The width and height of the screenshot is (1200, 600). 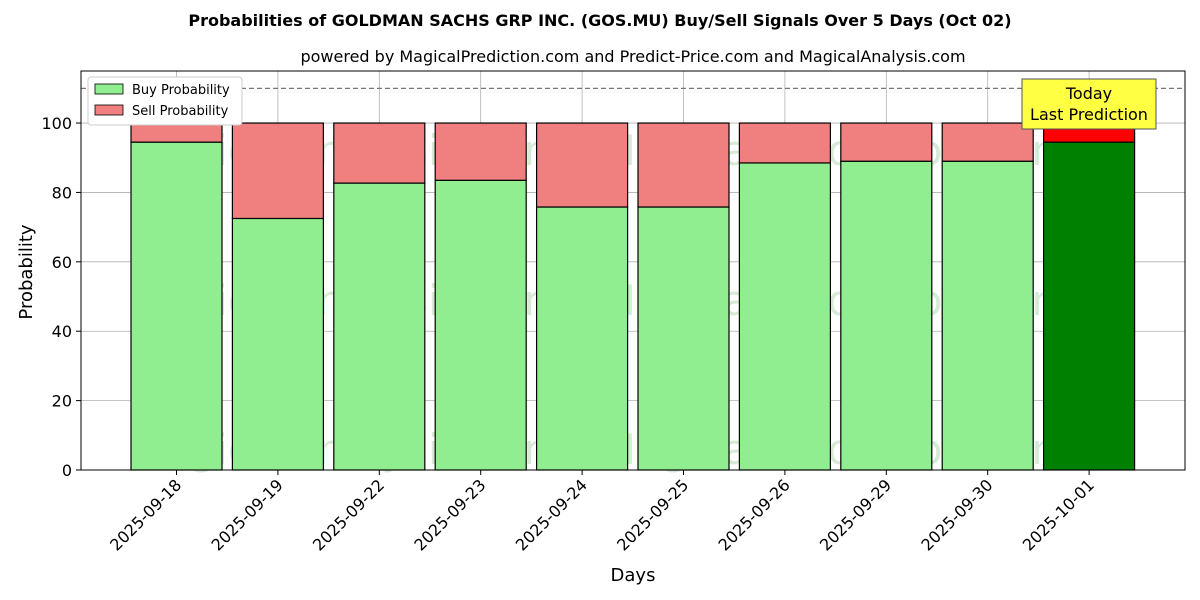 What do you see at coordinates (855, 514) in the screenshot?
I see `x-tick-label: 2025-09-29` at bounding box center [855, 514].